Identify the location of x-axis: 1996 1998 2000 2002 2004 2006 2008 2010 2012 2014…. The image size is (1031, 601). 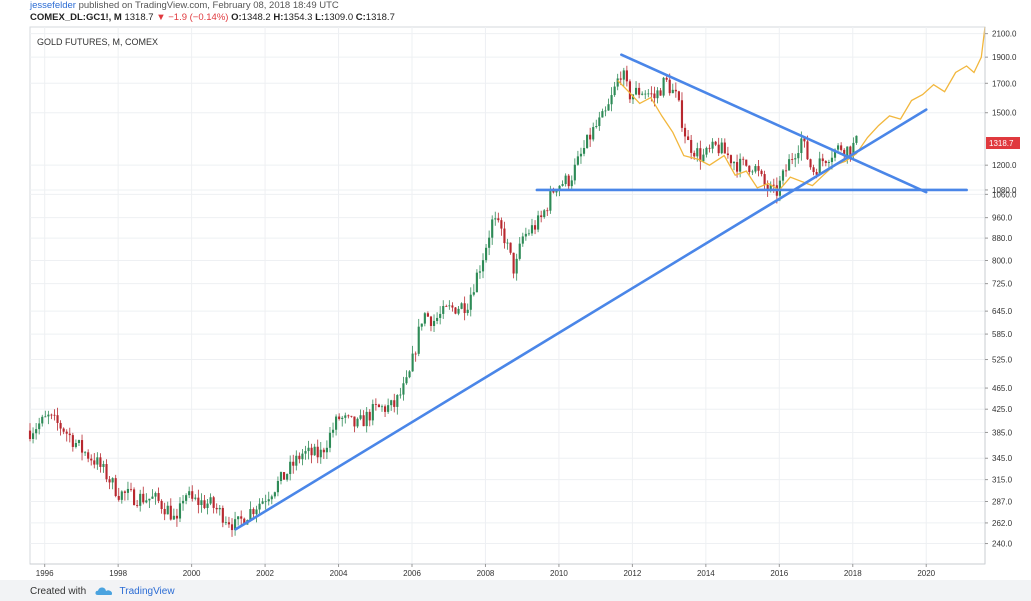
(486, 571).